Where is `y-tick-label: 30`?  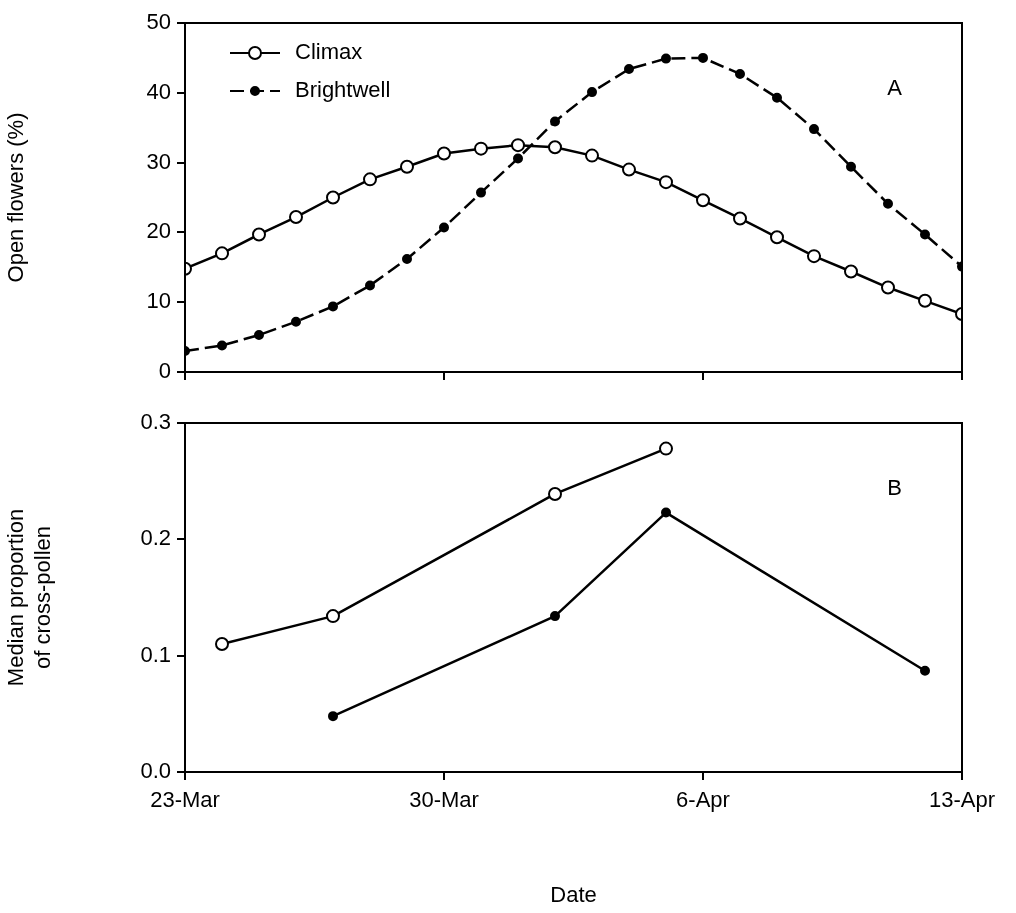 y-tick-label: 30 is located at coordinates (158, 161).